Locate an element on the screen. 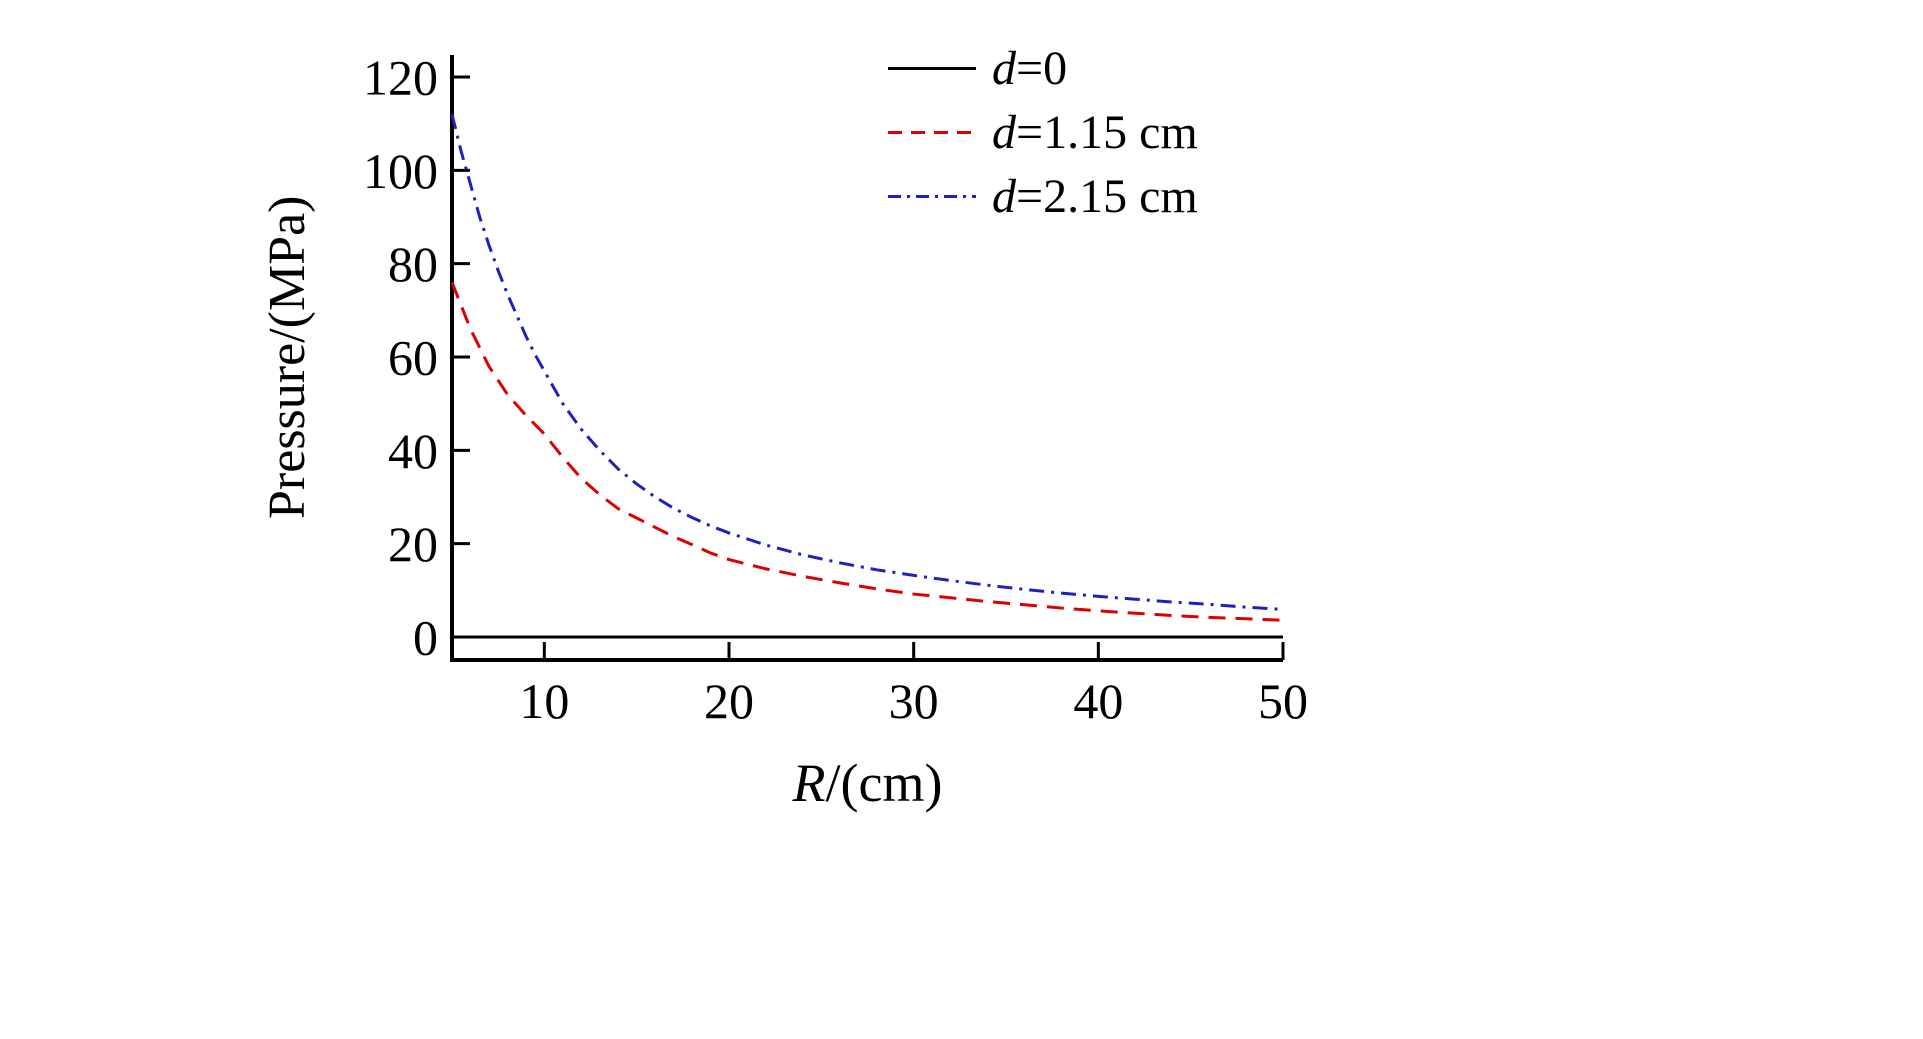 The height and width of the screenshot is (1039, 1923). y-tick-label: 120 is located at coordinates (400, 78).